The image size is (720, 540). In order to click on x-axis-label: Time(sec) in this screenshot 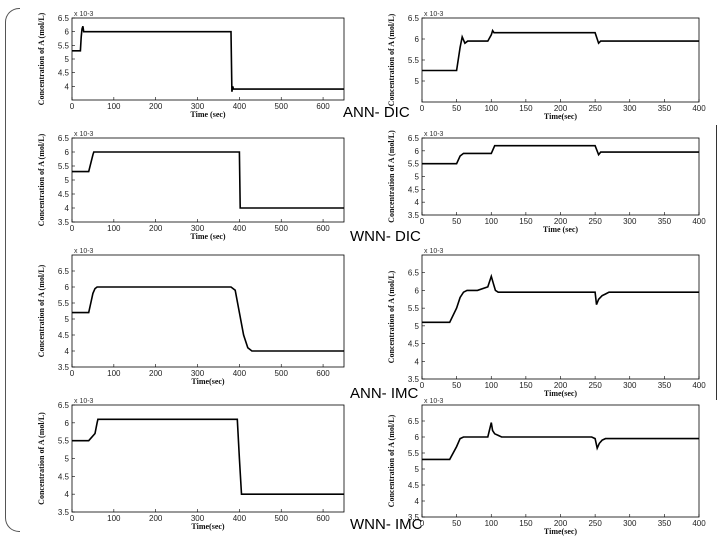, I will do `click(561, 116)`.